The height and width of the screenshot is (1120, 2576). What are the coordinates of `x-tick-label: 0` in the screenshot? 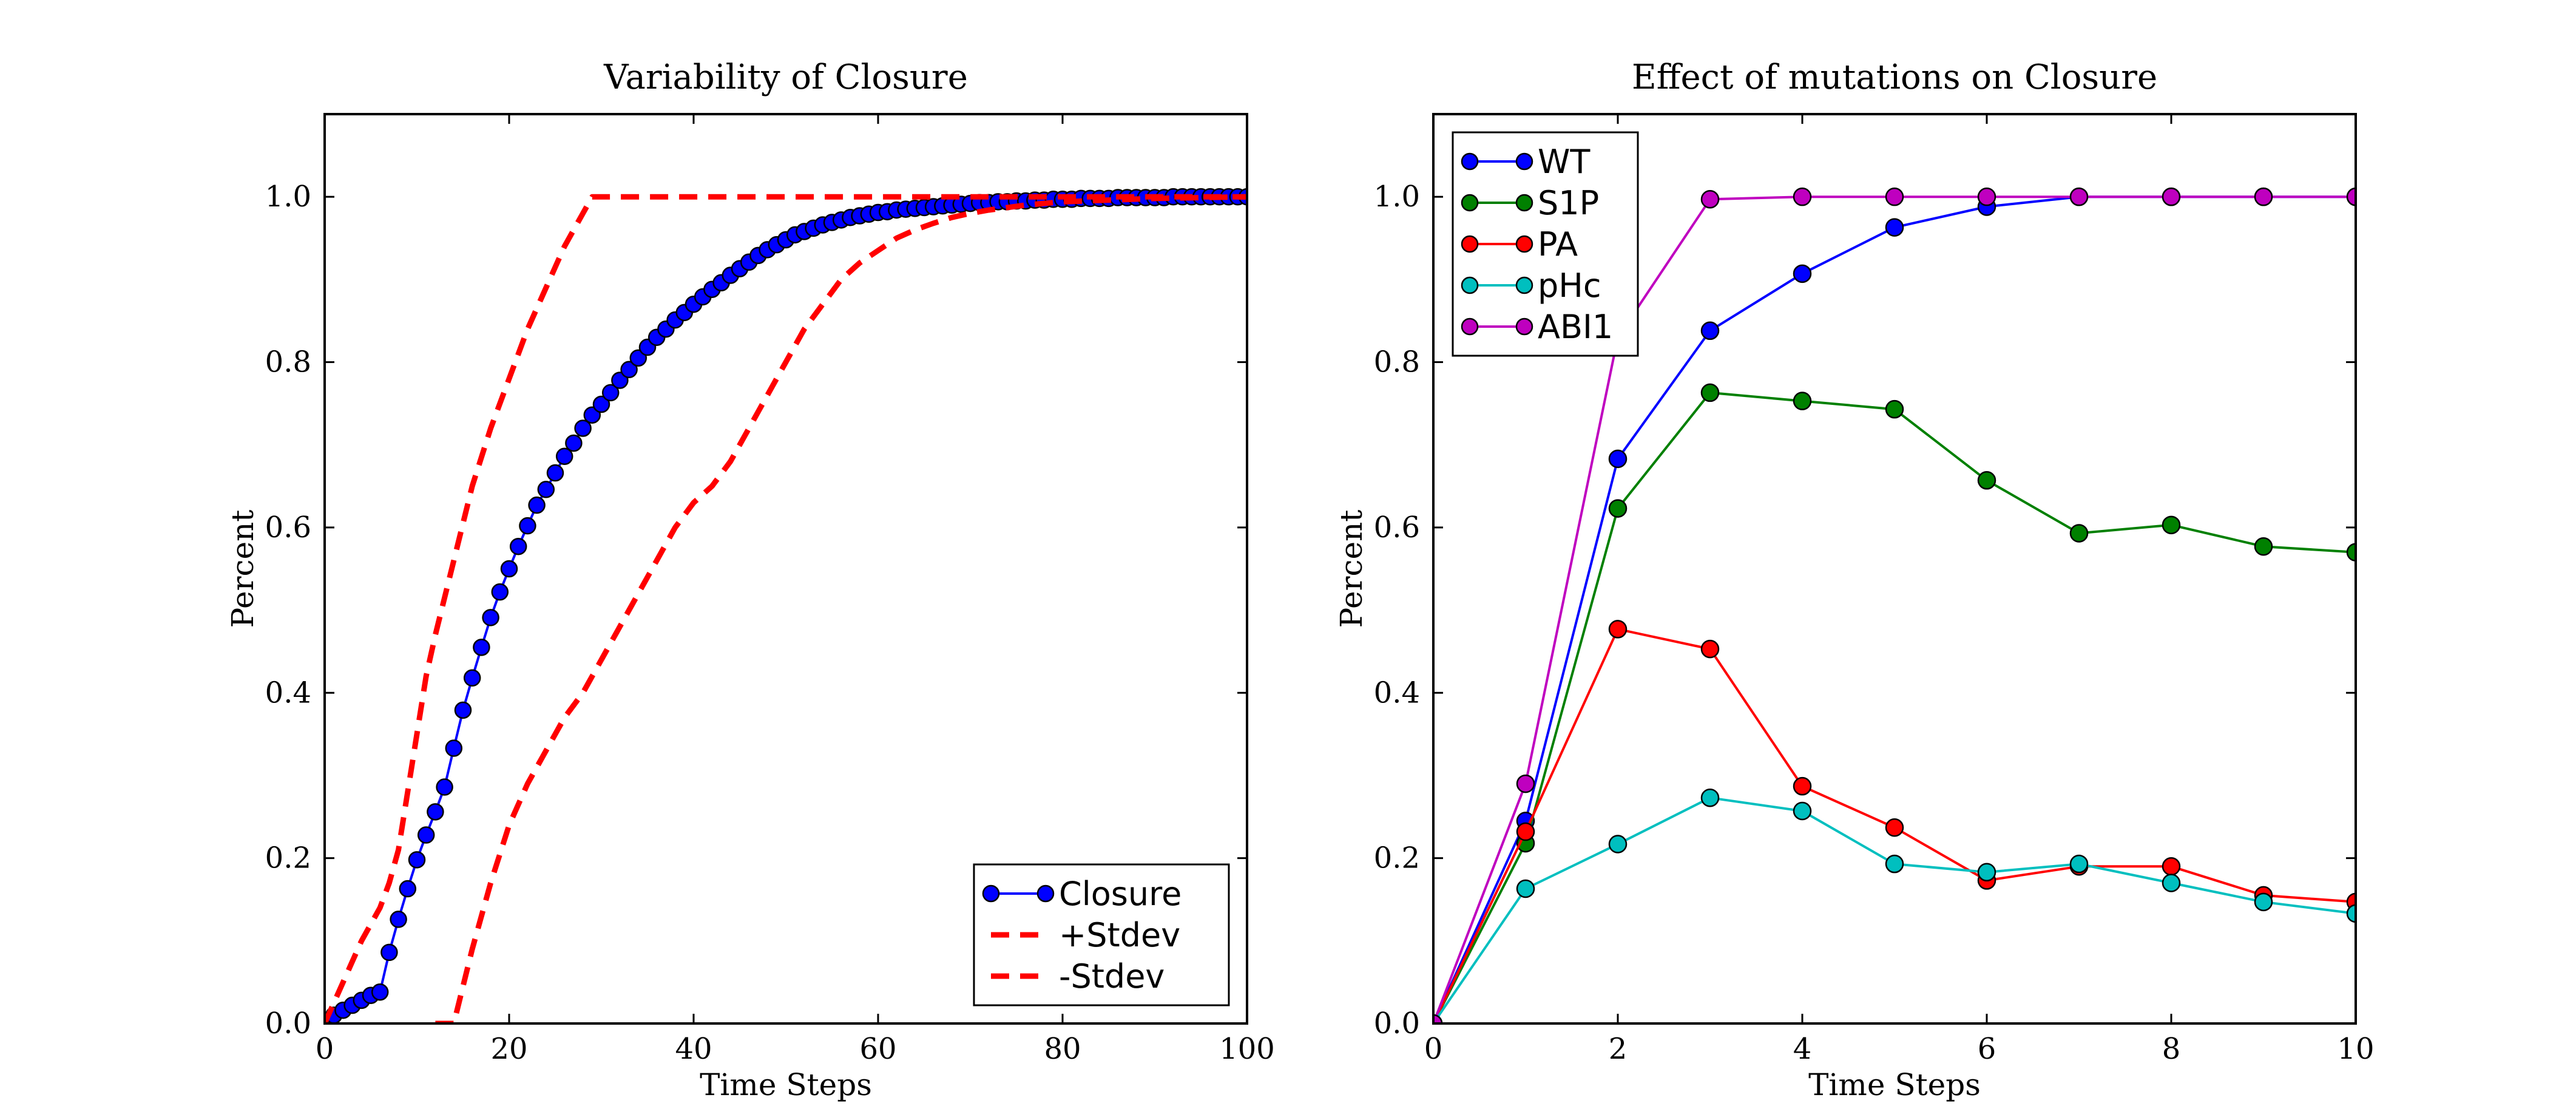 It's located at (325, 1049).